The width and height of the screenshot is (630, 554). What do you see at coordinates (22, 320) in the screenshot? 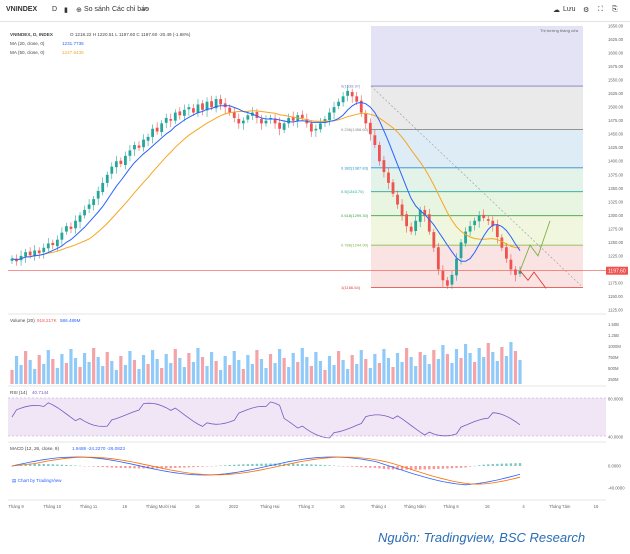
I see `volume-label: Volume (20)` at bounding box center [22, 320].